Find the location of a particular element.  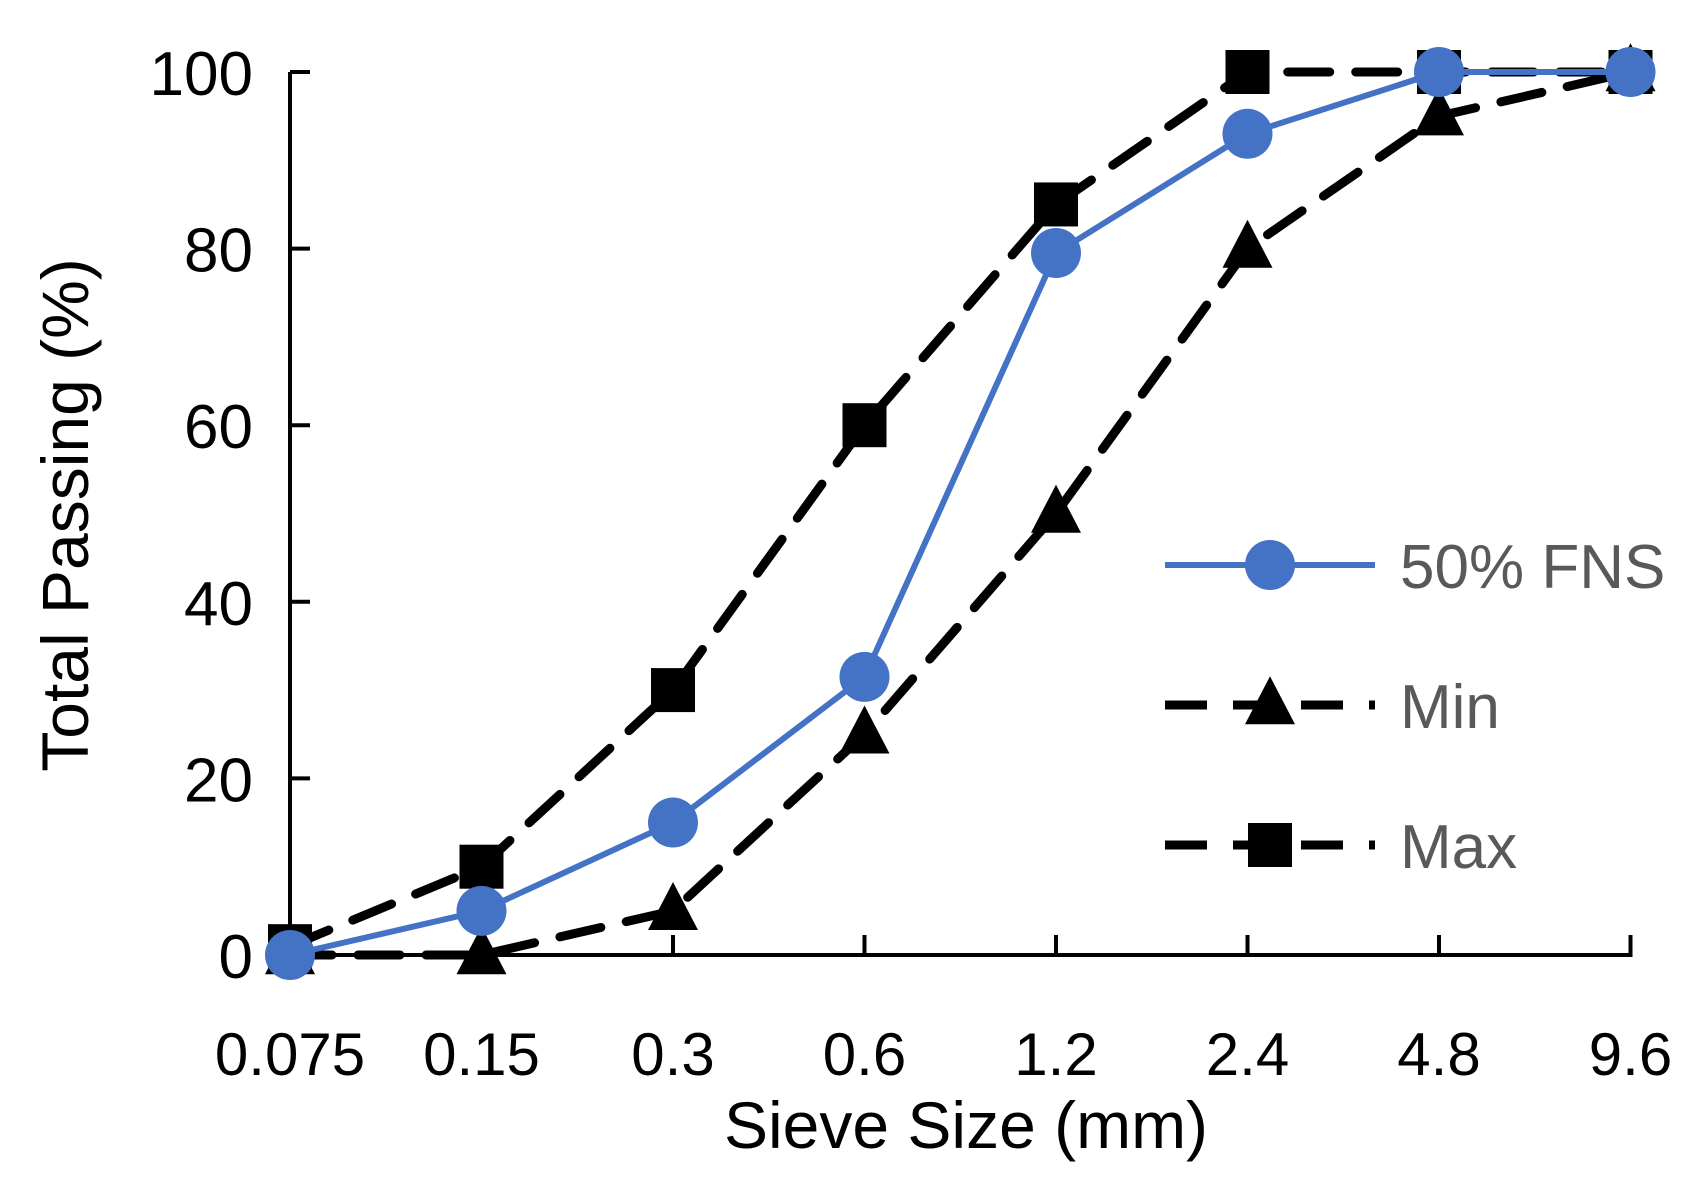

x-axis-label: Sieve Size (mm) is located at coordinates (966, 1125).